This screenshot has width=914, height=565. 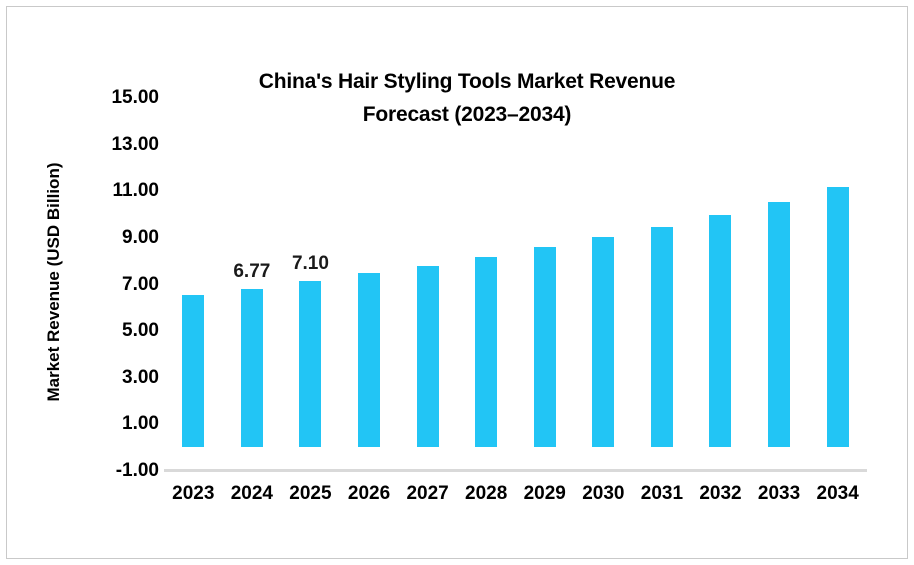 I want to click on y-axis-tick-label: 11.00, so click(x=136, y=191).